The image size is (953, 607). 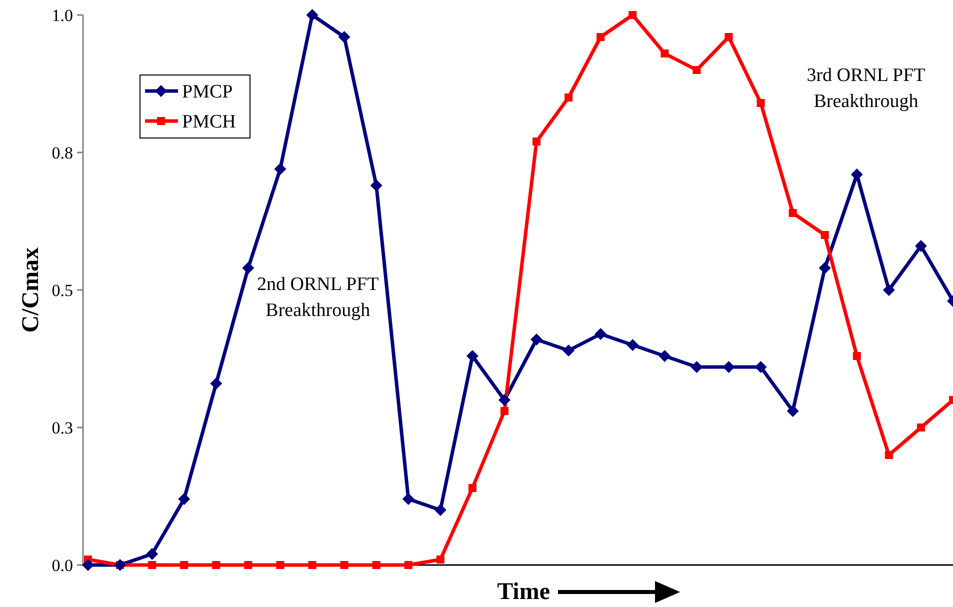 I want to click on legend-label: PMCP, so click(x=207, y=92).